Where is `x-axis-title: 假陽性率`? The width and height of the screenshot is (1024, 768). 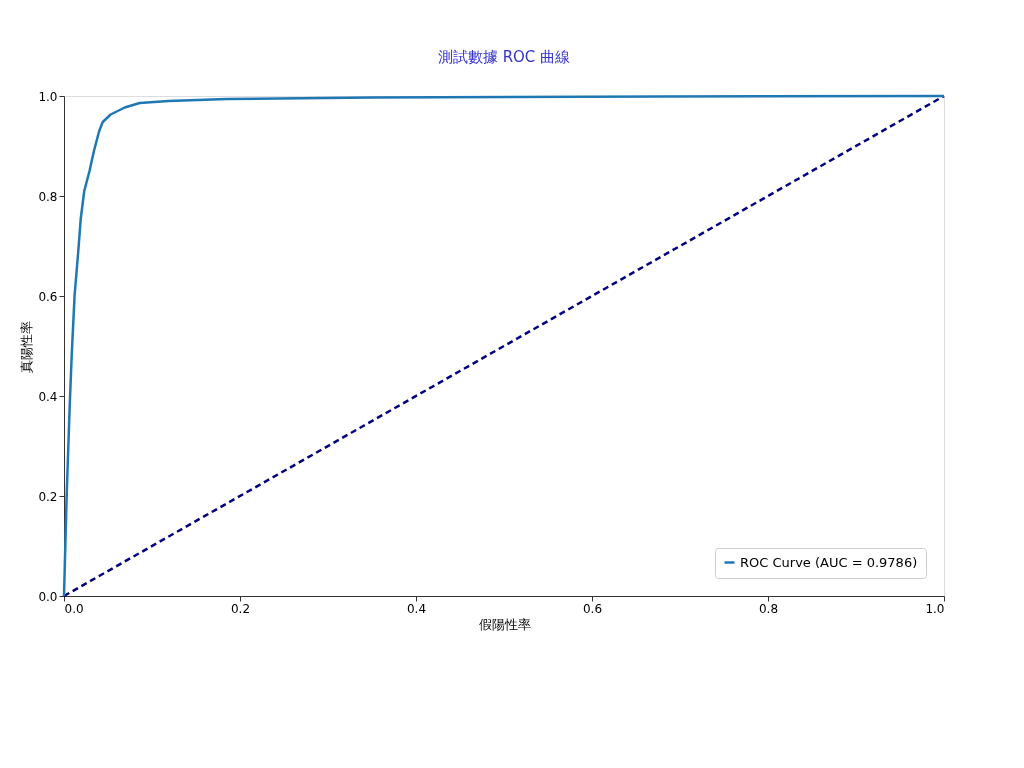 x-axis-title: 假陽性率 is located at coordinates (504, 624).